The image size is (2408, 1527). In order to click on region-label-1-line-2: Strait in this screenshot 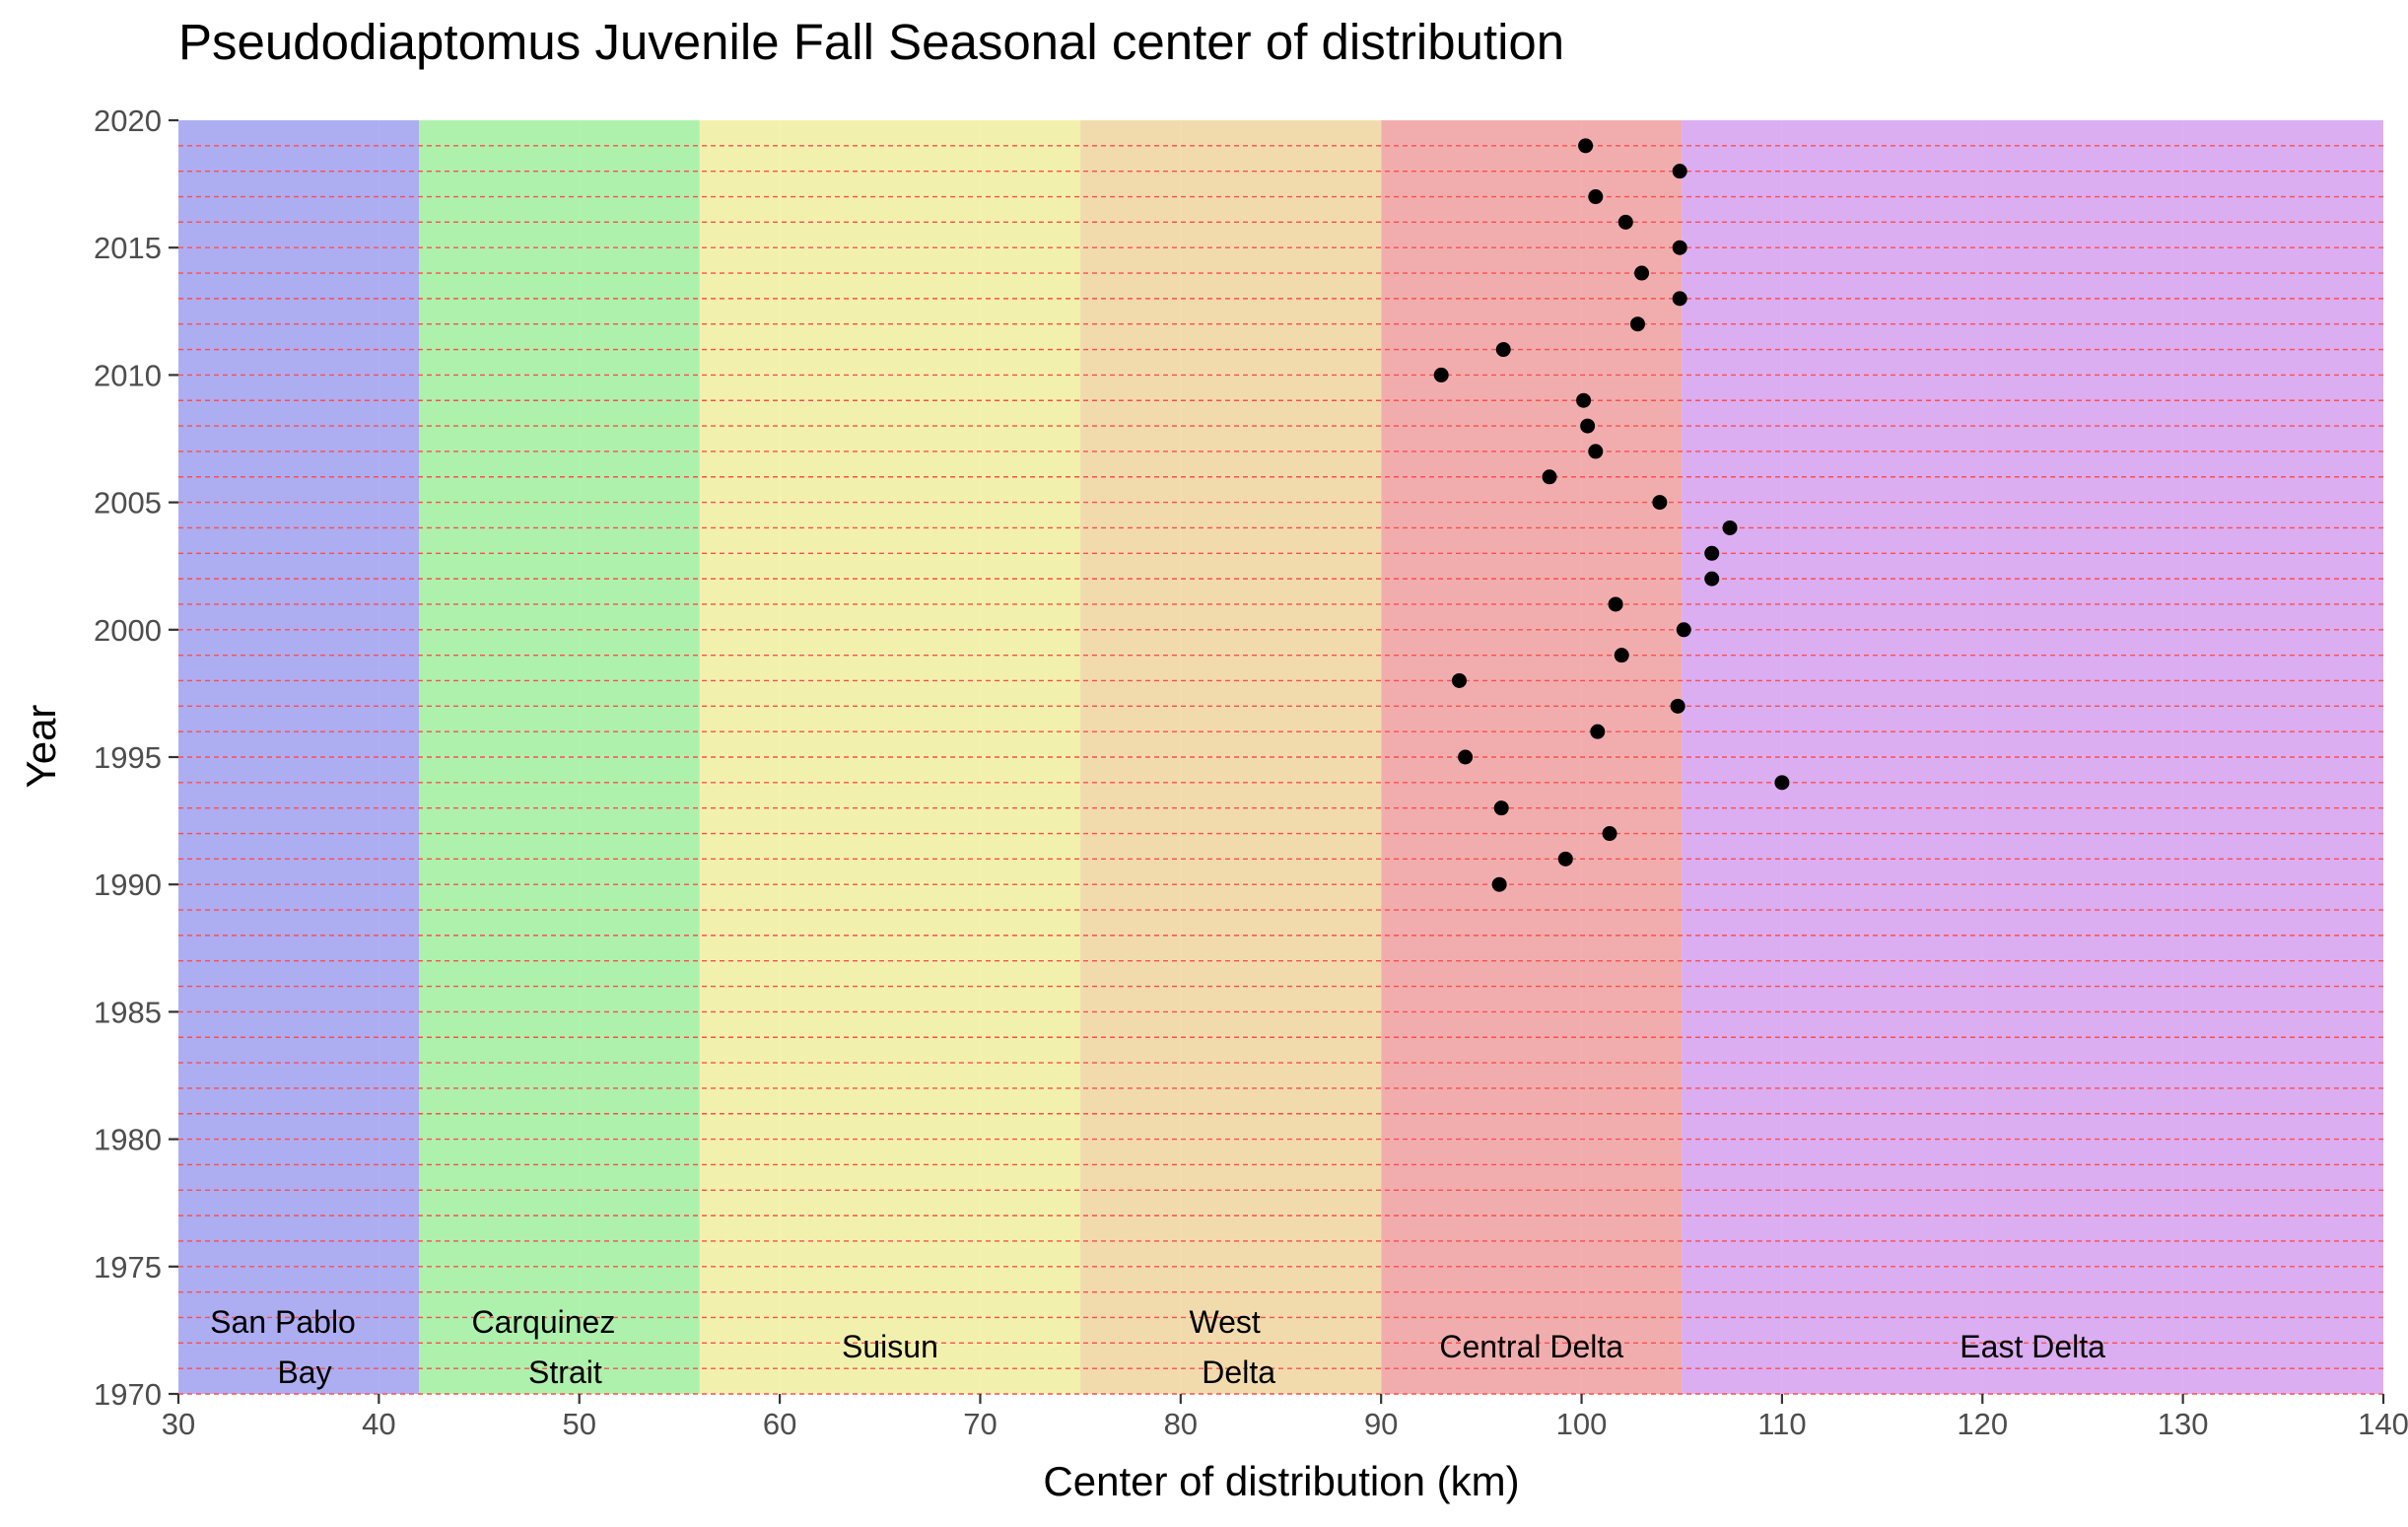, I will do `click(565, 1372)`.